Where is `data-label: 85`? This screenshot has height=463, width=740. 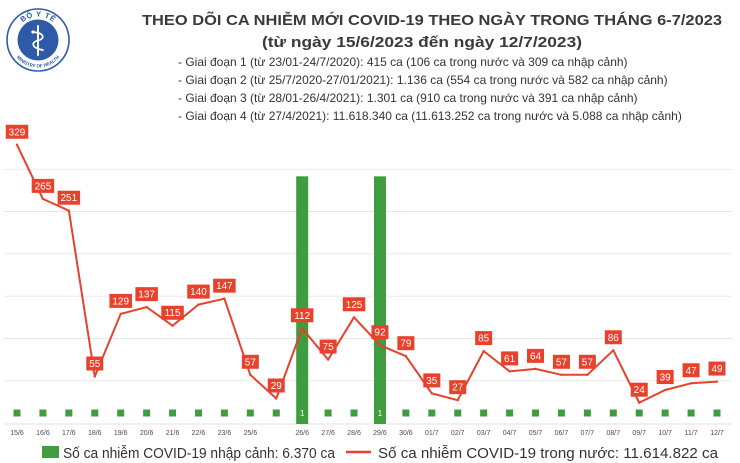
data-label: 85 is located at coordinates (484, 338).